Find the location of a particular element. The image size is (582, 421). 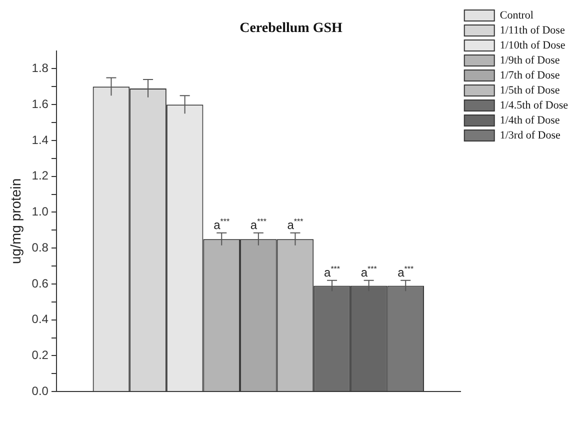

y-tick-label: 1.6 is located at coordinates (40, 103).